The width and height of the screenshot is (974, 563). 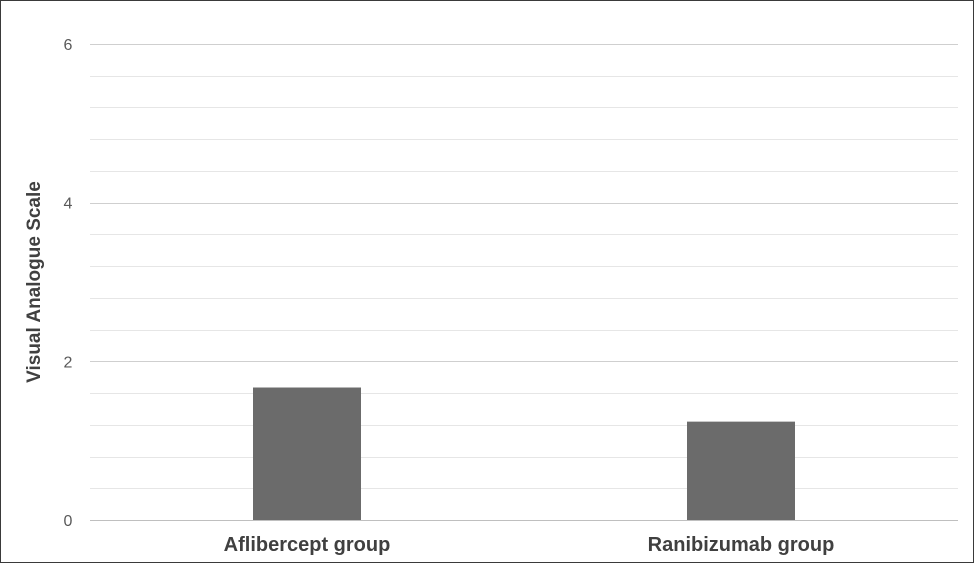 I want to click on category-label: Aflibercept group, so click(x=307, y=545).